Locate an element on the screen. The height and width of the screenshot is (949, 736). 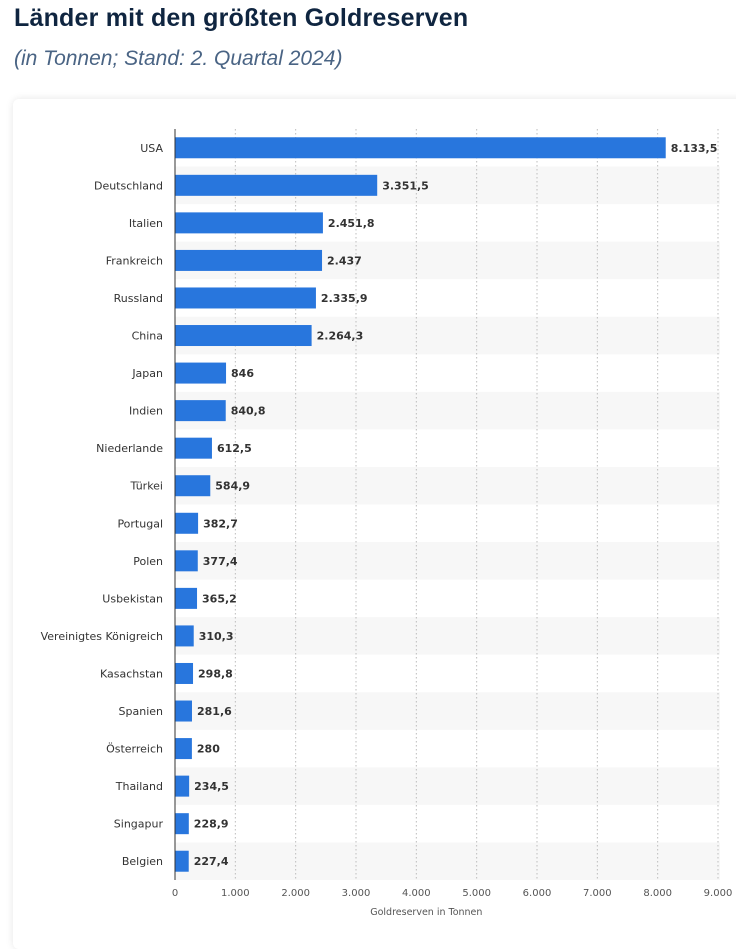
category-label: Vereinigtes Königreich is located at coordinates (102, 636).